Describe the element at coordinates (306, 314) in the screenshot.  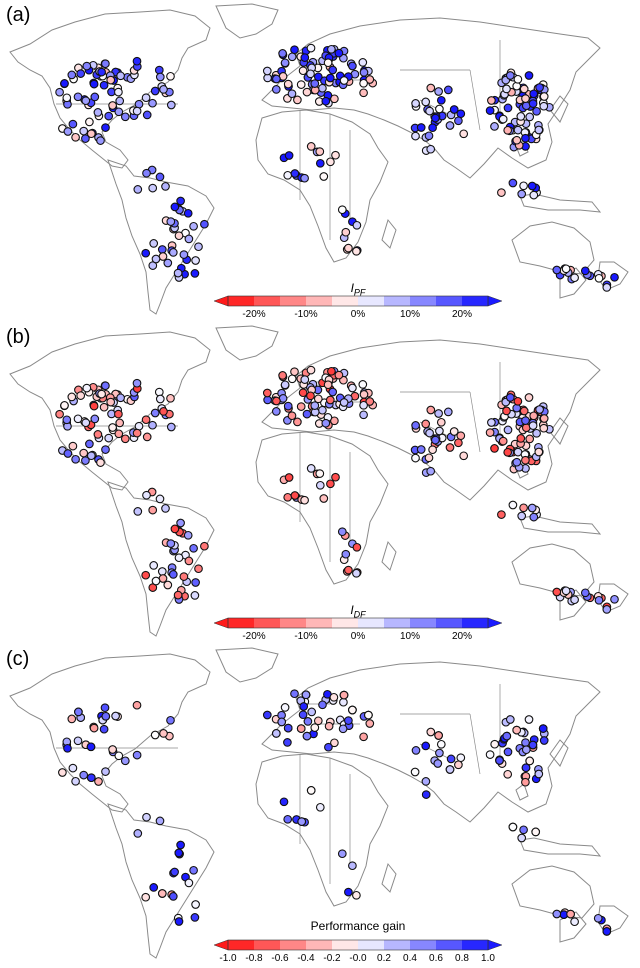
I see `colorbar-tick-label: -10%` at that location.